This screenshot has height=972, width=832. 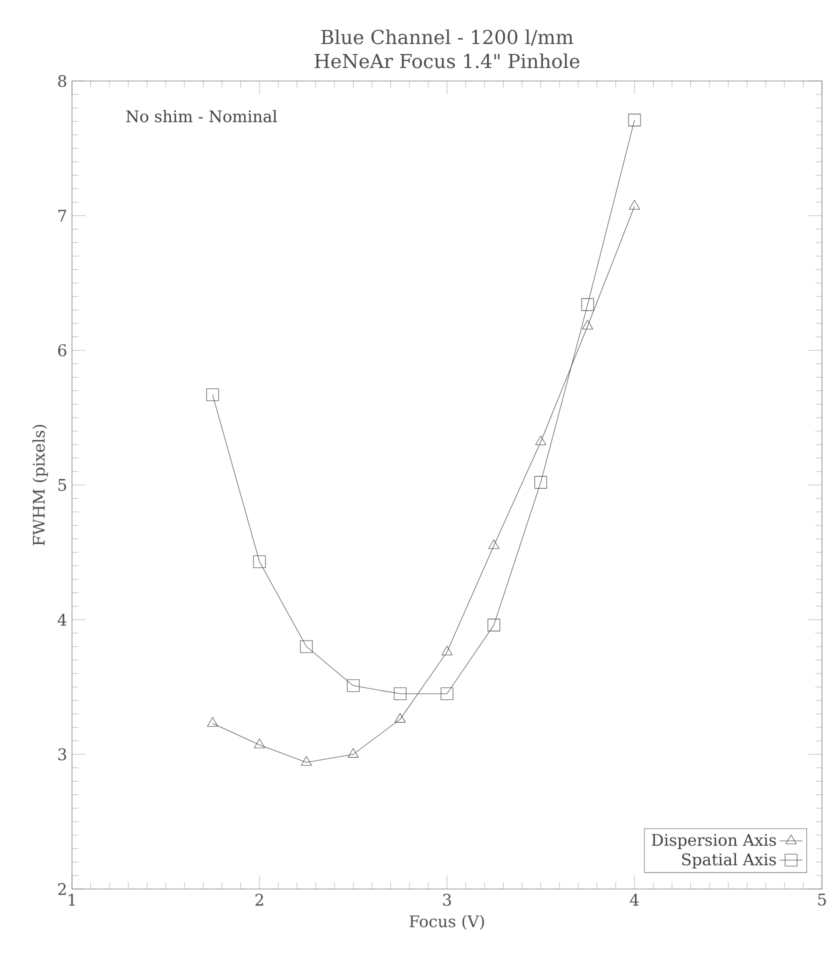 I want to click on y-tick-label: 7, so click(x=62, y=216).